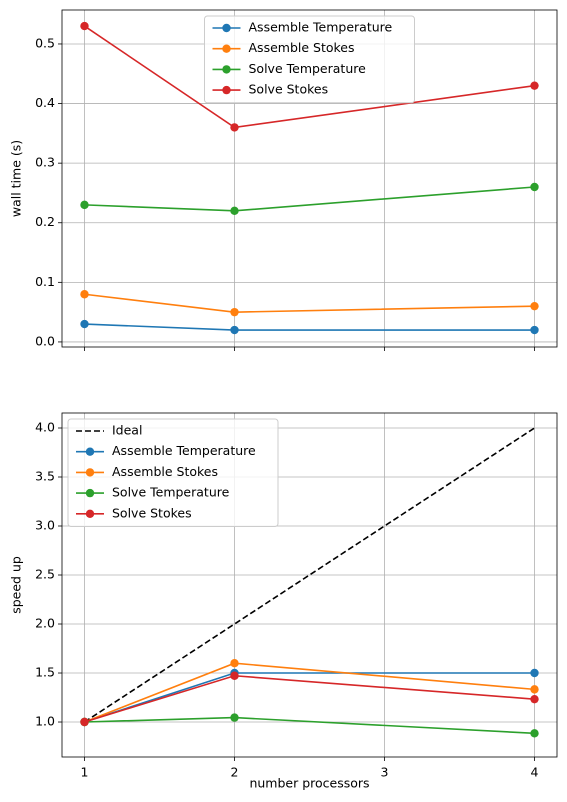  What do you see at coordinates (45, 42) in the screenshot?
I see `y-tick-label: 0.5` at bounding box center [45, 42].